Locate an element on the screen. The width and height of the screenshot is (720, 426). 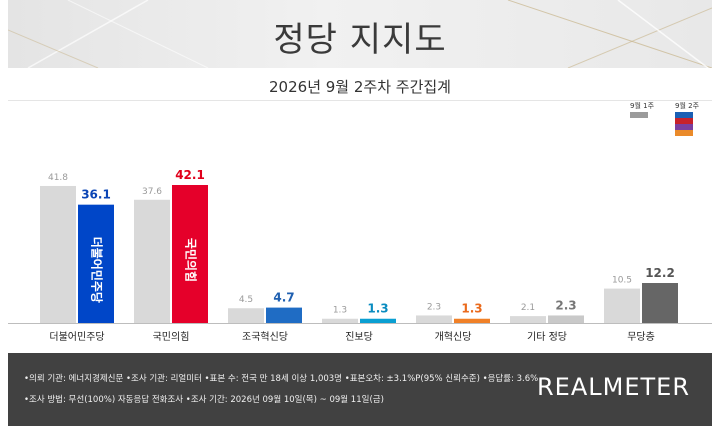
legend-prev: 9월 1주 is located at coordinates (642, 109).